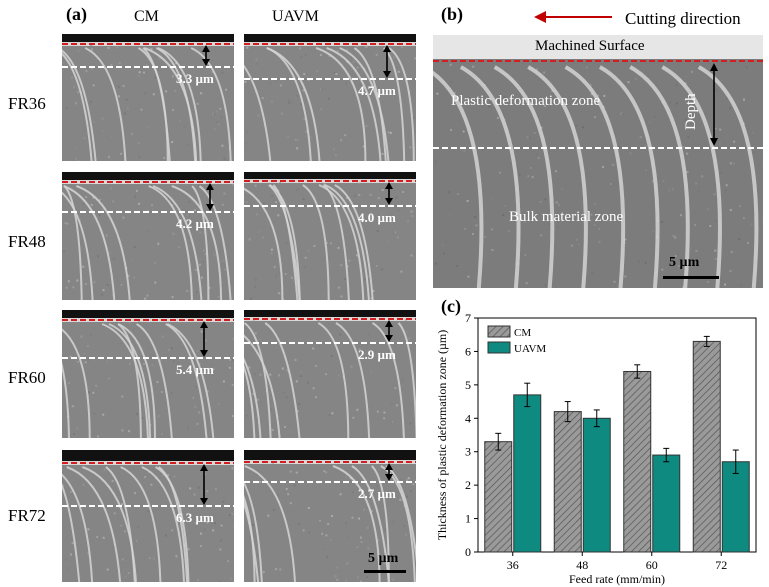  I want to click on legend-label-uavm: UAVM, so click(530, 349).